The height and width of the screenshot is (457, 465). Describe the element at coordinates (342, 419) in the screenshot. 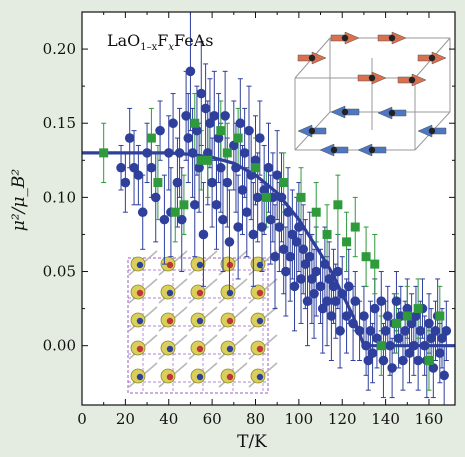

I see `x-tick-label: 120` at that location.